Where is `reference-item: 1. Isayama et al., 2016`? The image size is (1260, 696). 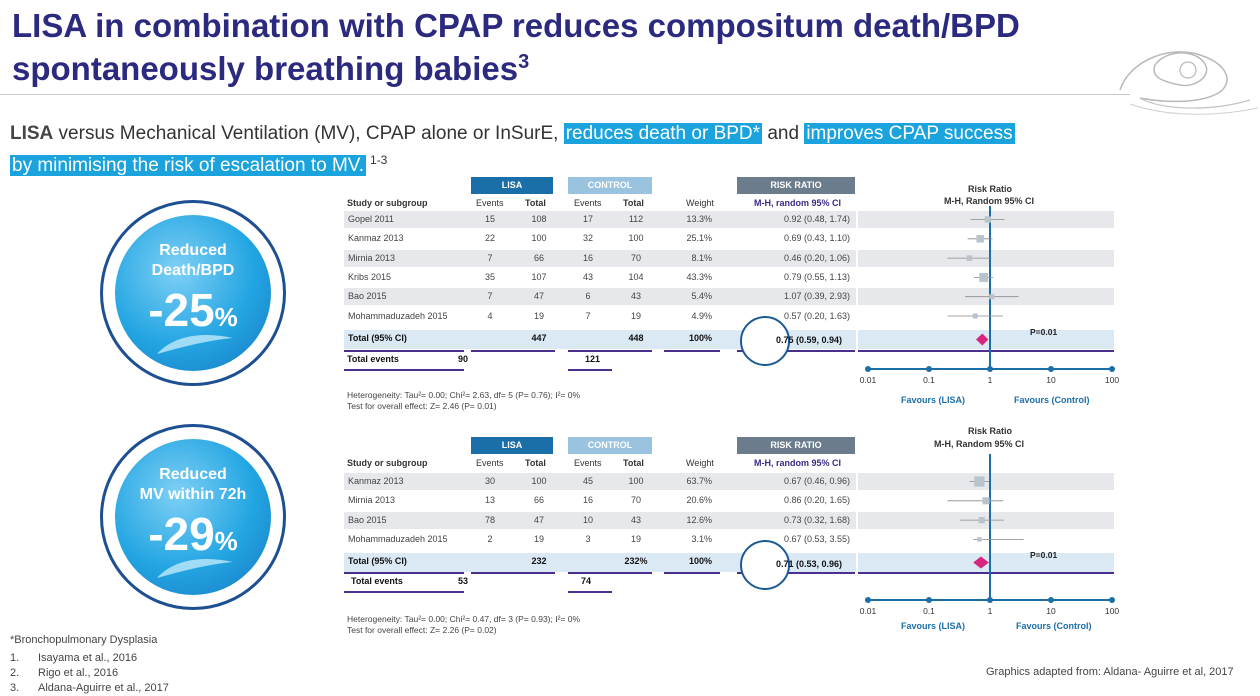
reference-item: 1. Isayama et al., 2016 is located at coordinates (74, 658).